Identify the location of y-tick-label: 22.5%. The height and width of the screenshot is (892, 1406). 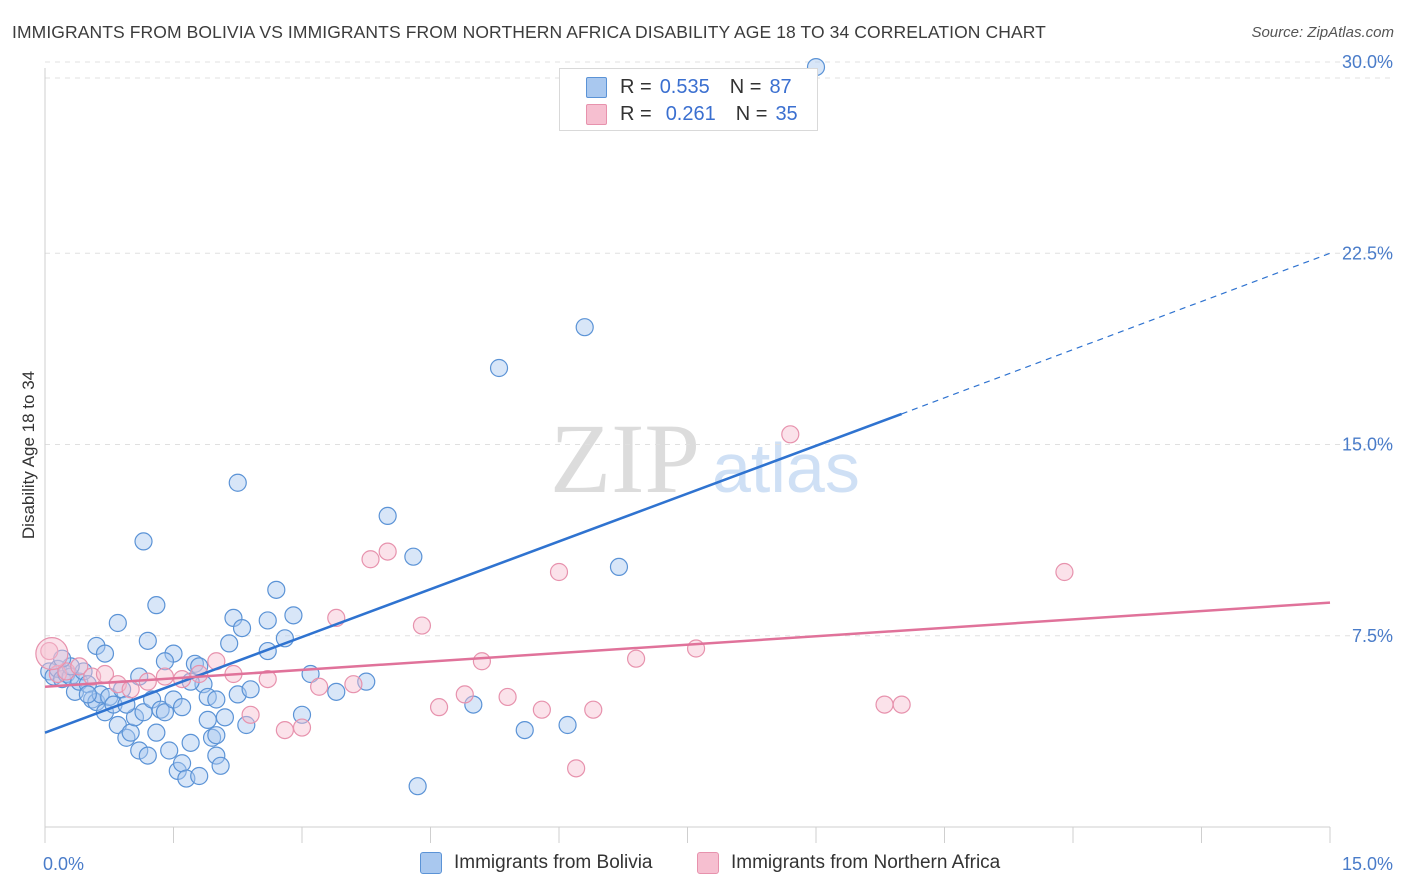
(1367, 253).